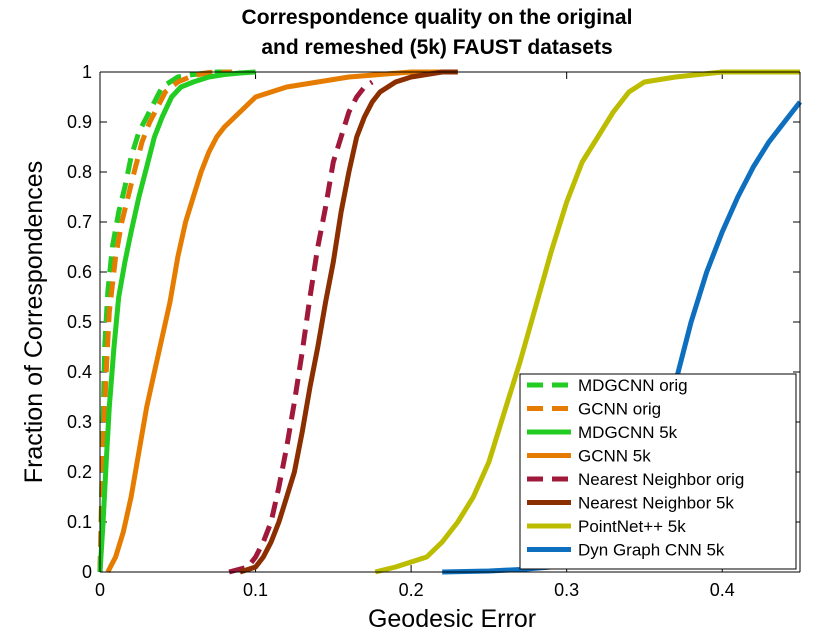 The image size is (822, 636). Describe the element at coordinates (656, 503) in the screenshot. I see `legend-label-nearest-neighbor-5k: Nearest Neighbor 5k` at that location.